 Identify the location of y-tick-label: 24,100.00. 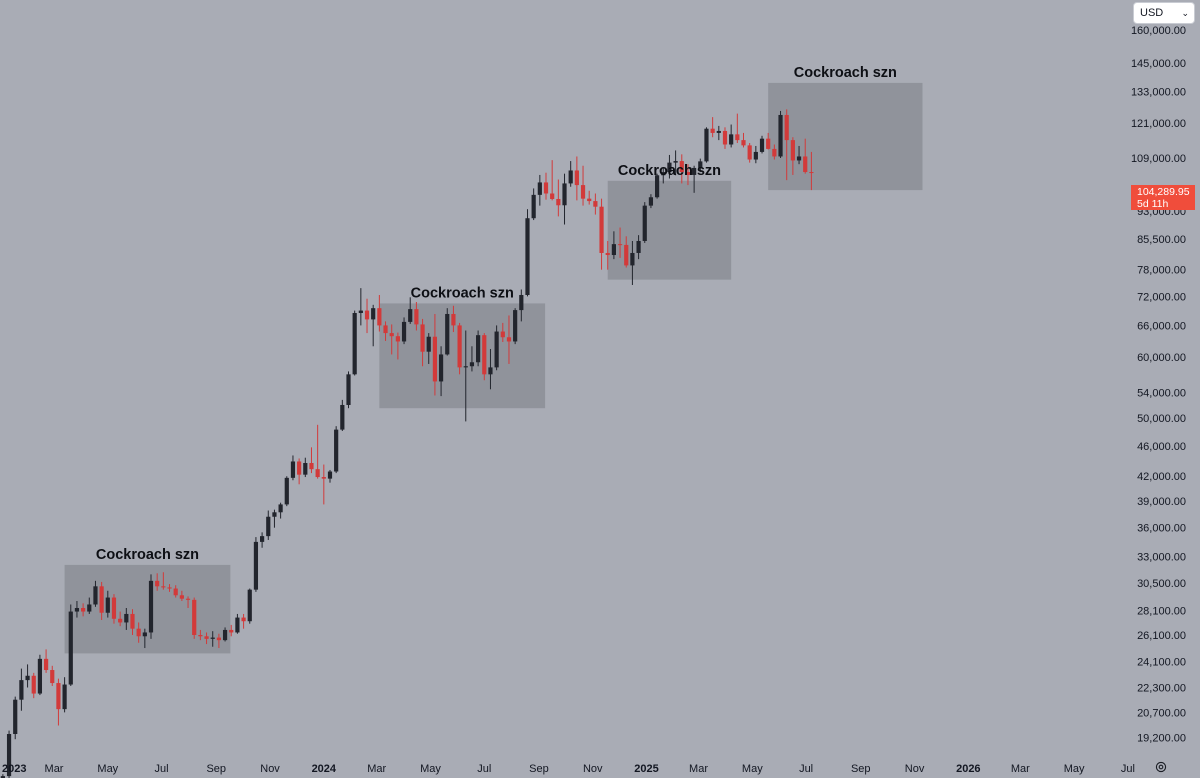
(1161, 663).